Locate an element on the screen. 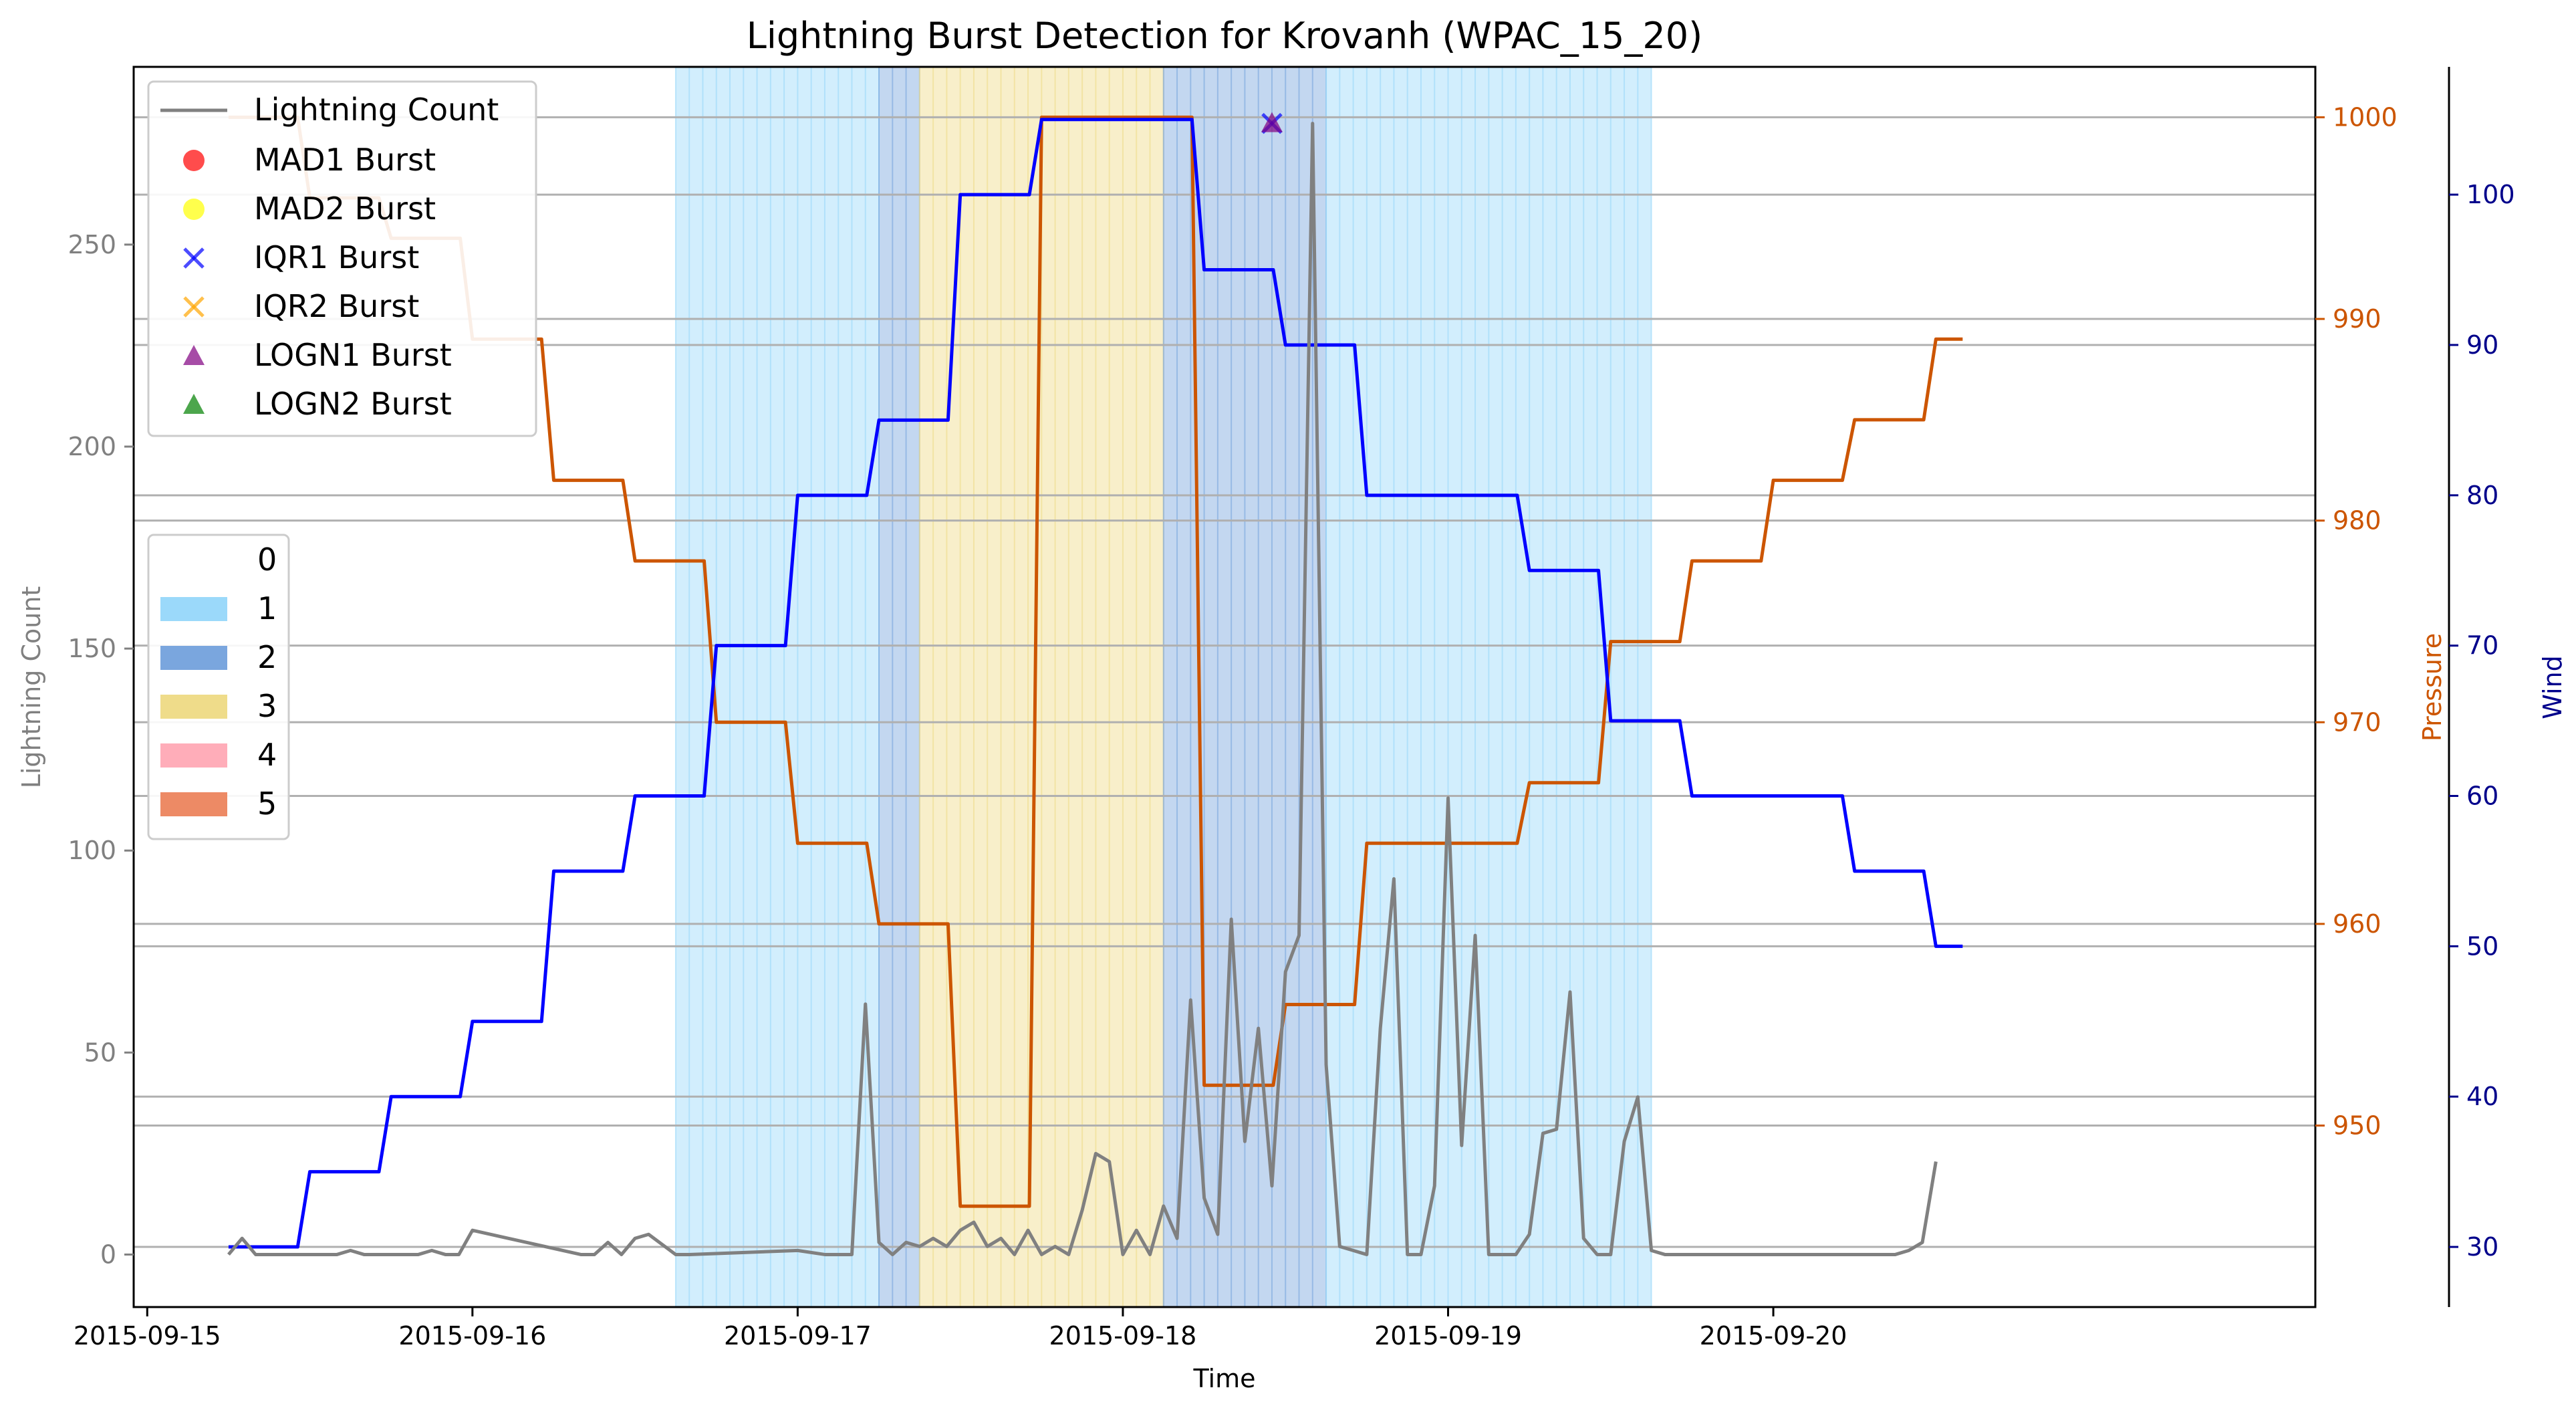 Image resolution: width=2576 pixels, height=1406 pixels. y-axis-label-lightning-count: Lightning Count is located at coordinates (32, 687).